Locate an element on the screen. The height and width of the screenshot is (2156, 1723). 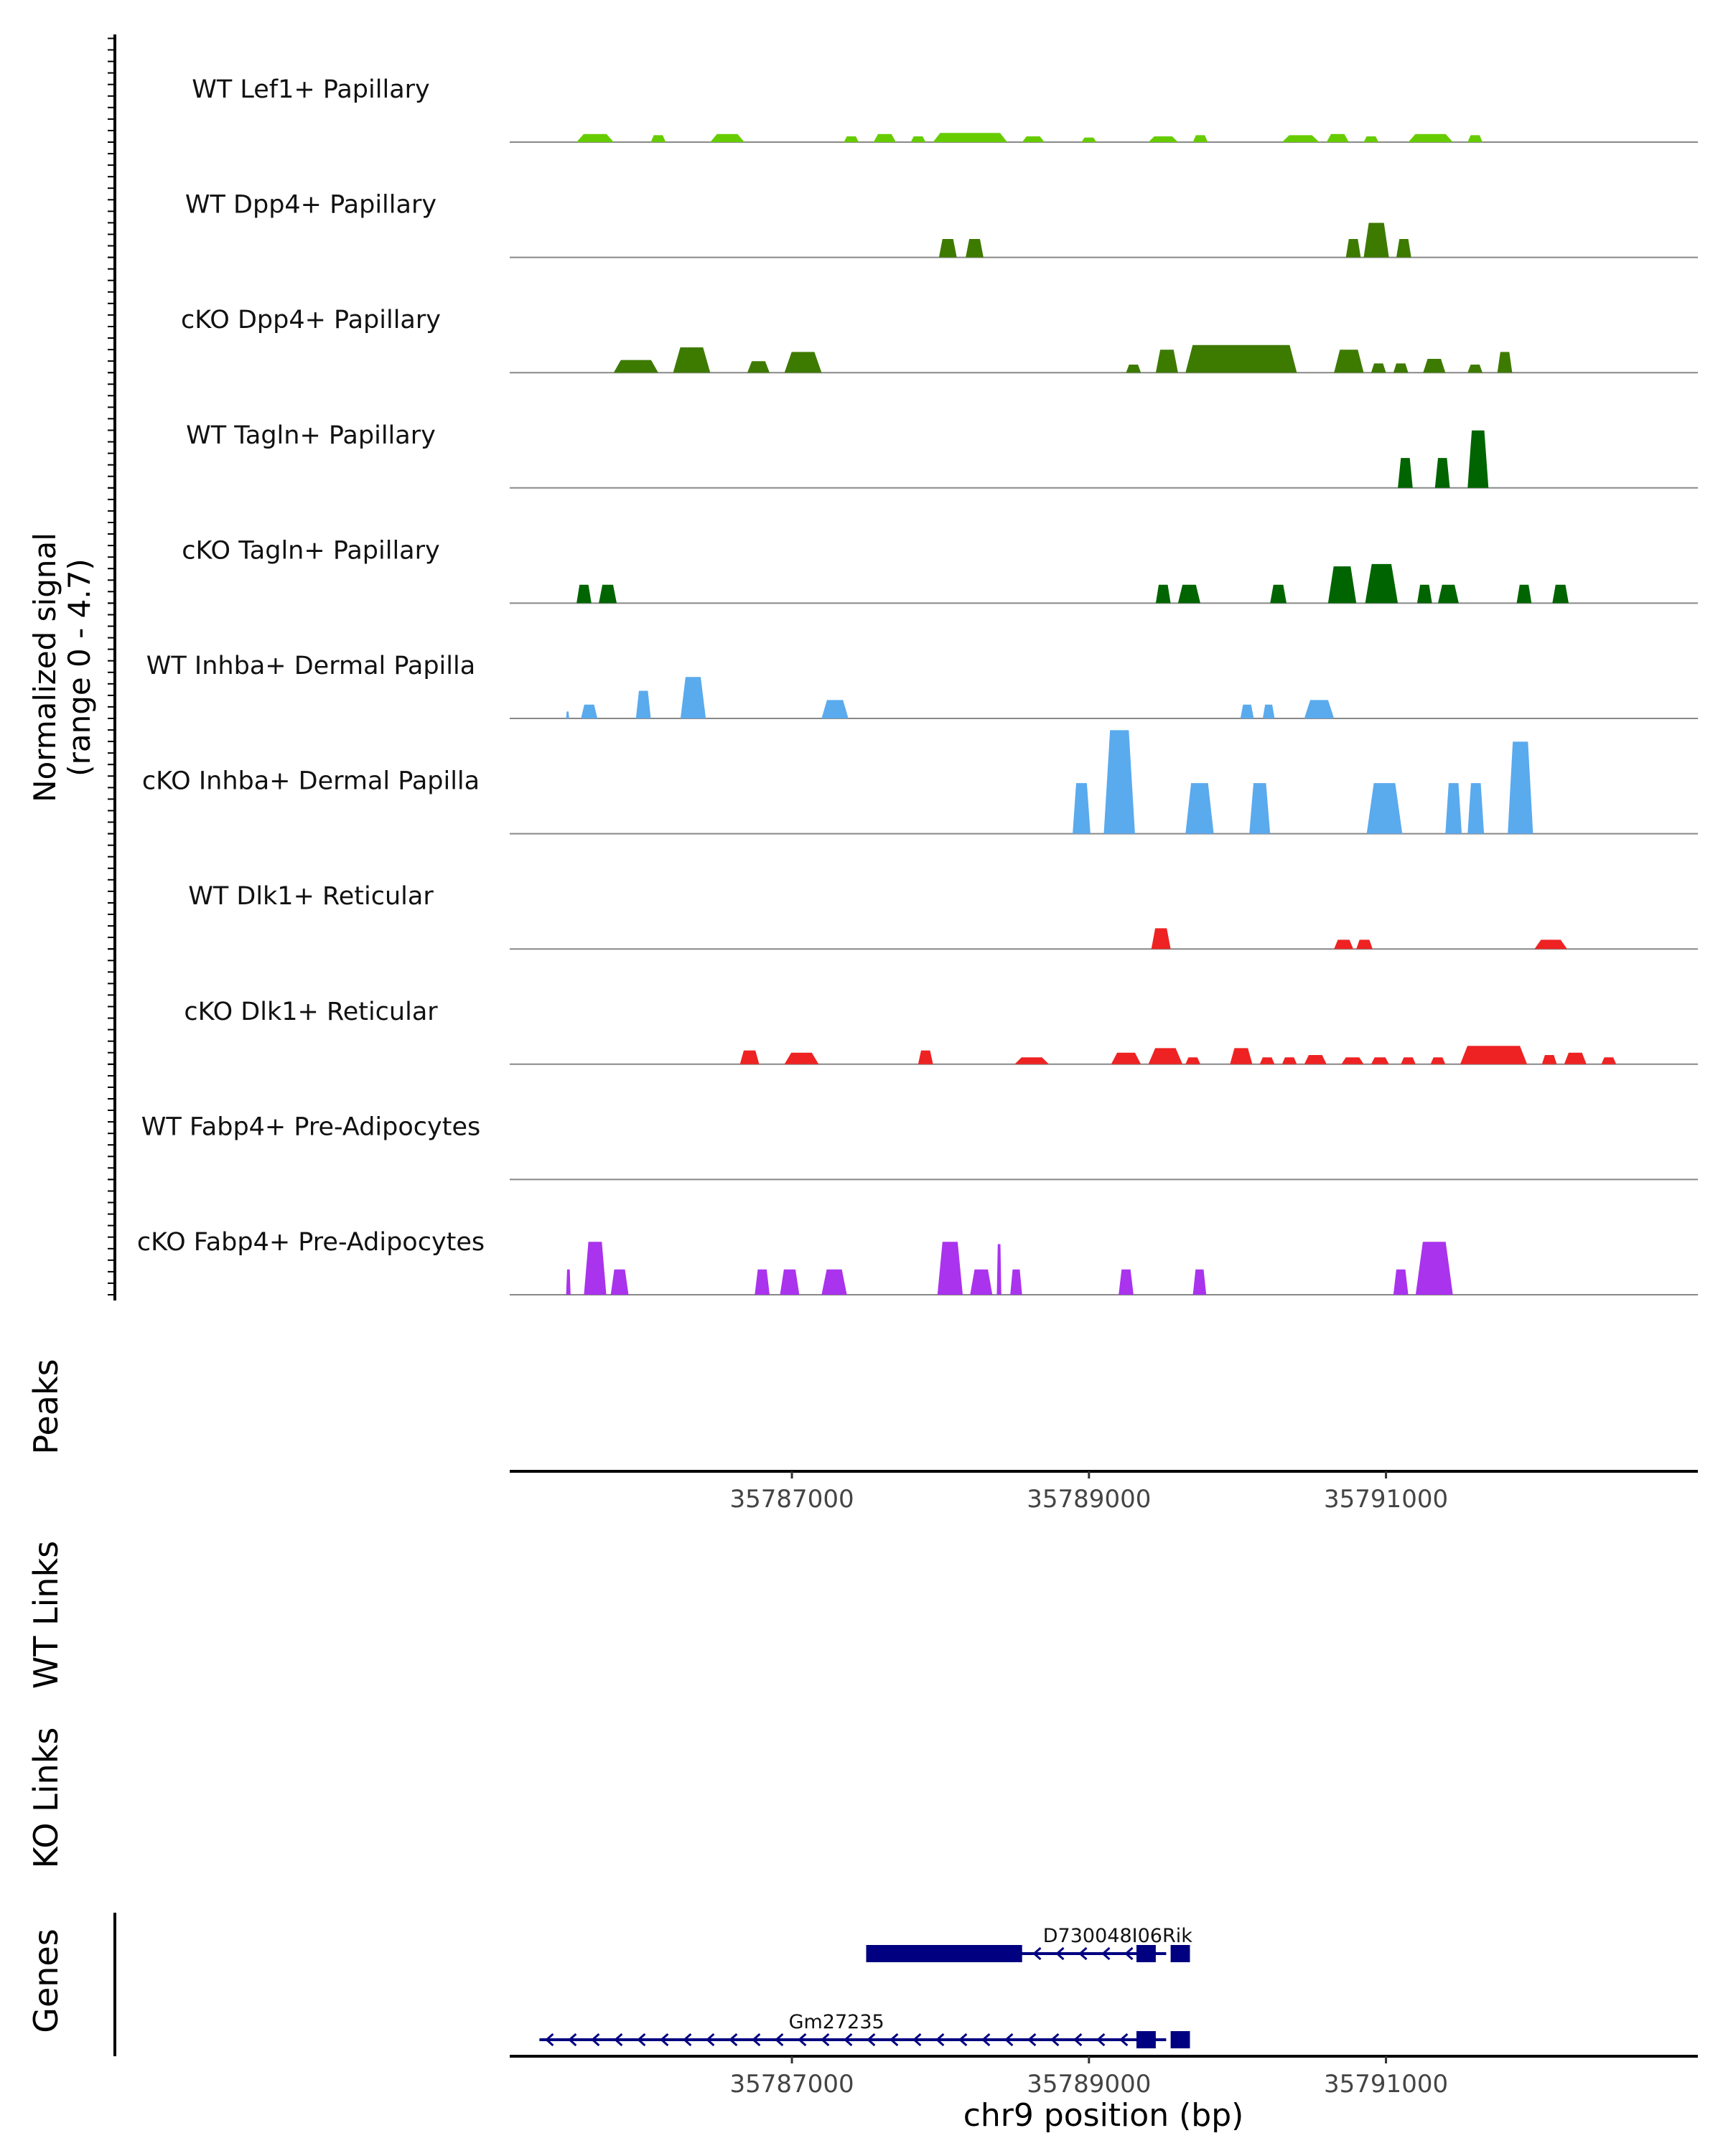
track-label: WT Dlk1+ Reticular is located at coordinates (311, 896).